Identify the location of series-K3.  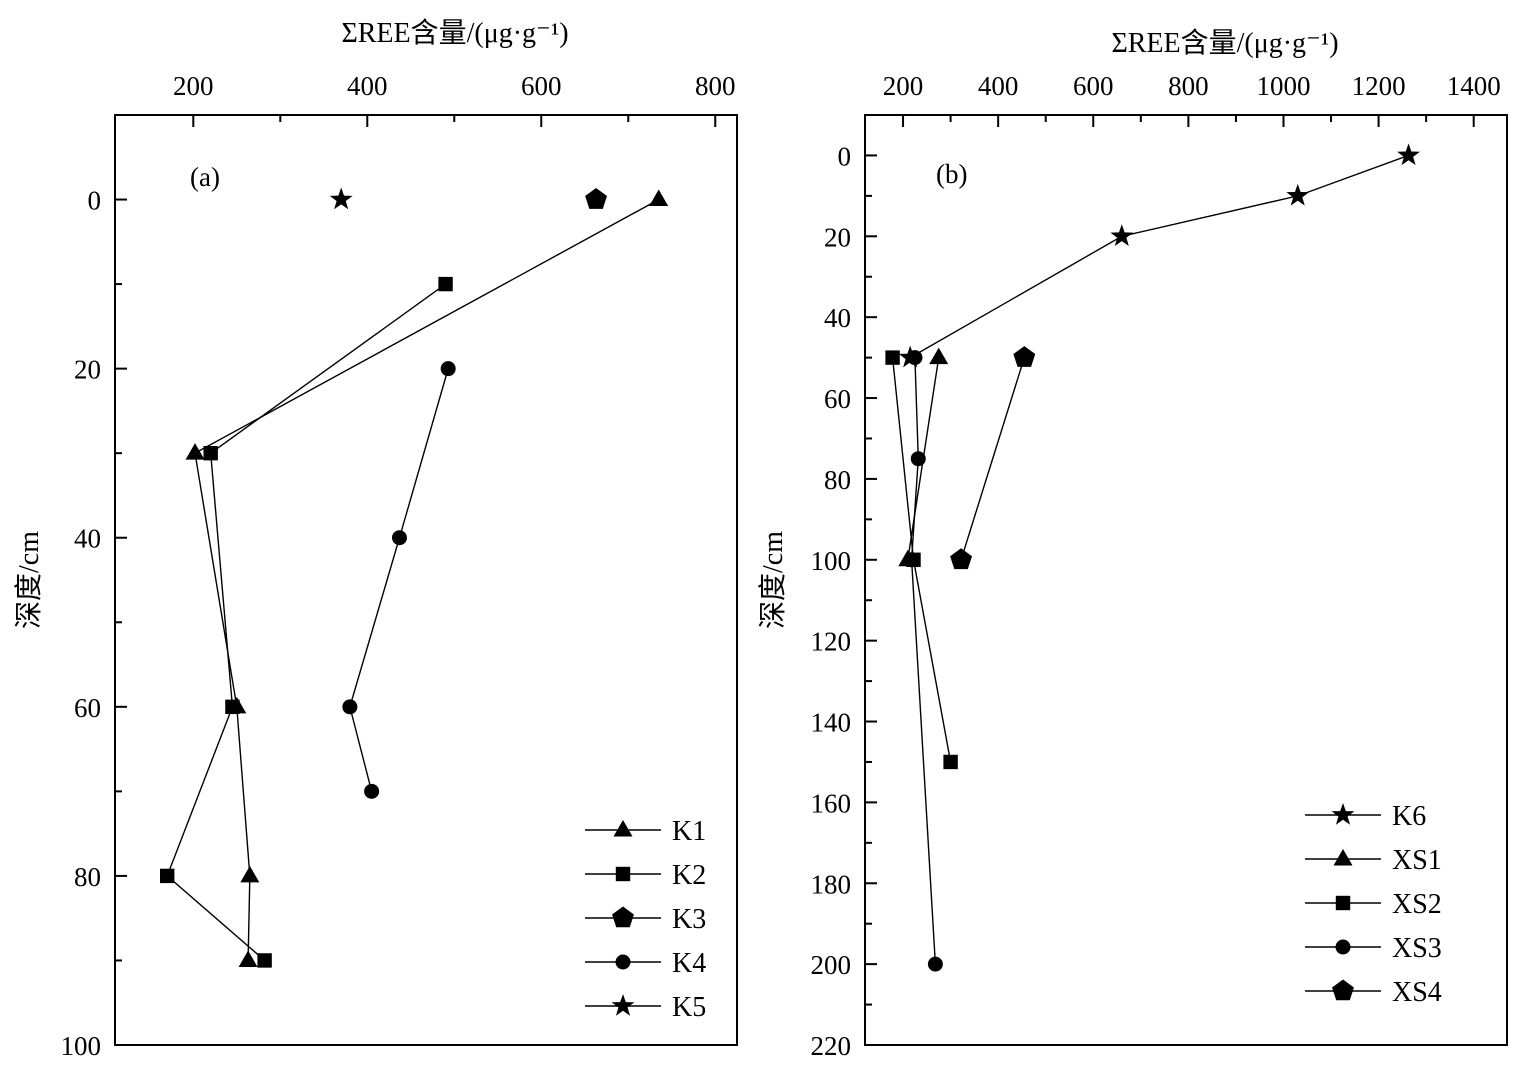
(596, 198).